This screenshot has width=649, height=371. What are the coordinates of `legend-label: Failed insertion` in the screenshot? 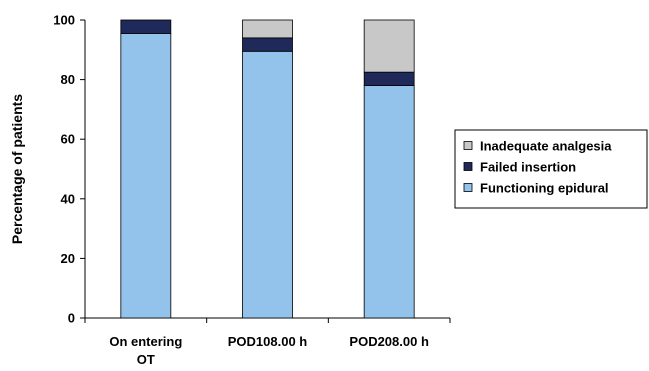 It's located at (528, 167).